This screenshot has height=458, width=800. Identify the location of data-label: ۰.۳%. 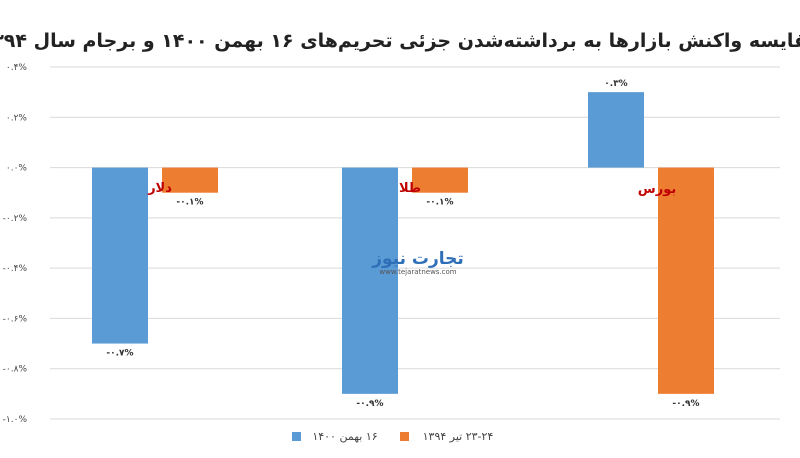
(615, 84).